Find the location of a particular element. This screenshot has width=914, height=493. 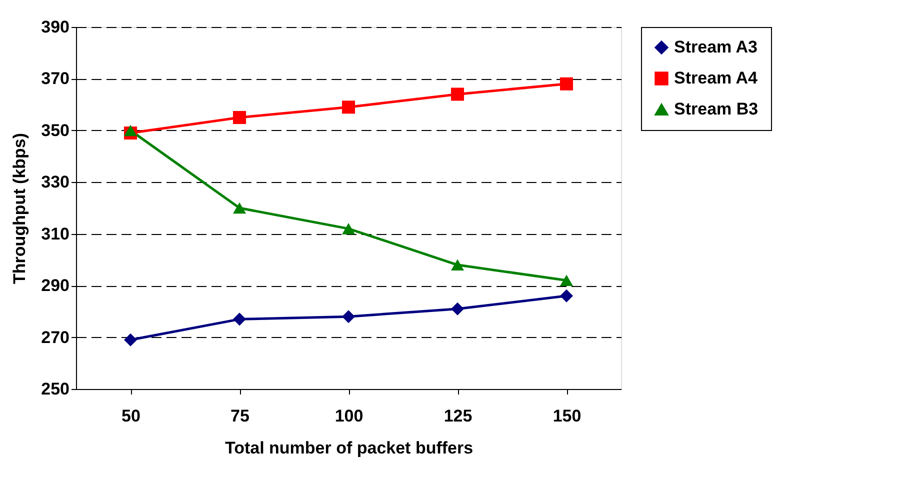

x-tick-label: 50 is located at coordinates (131, 416).